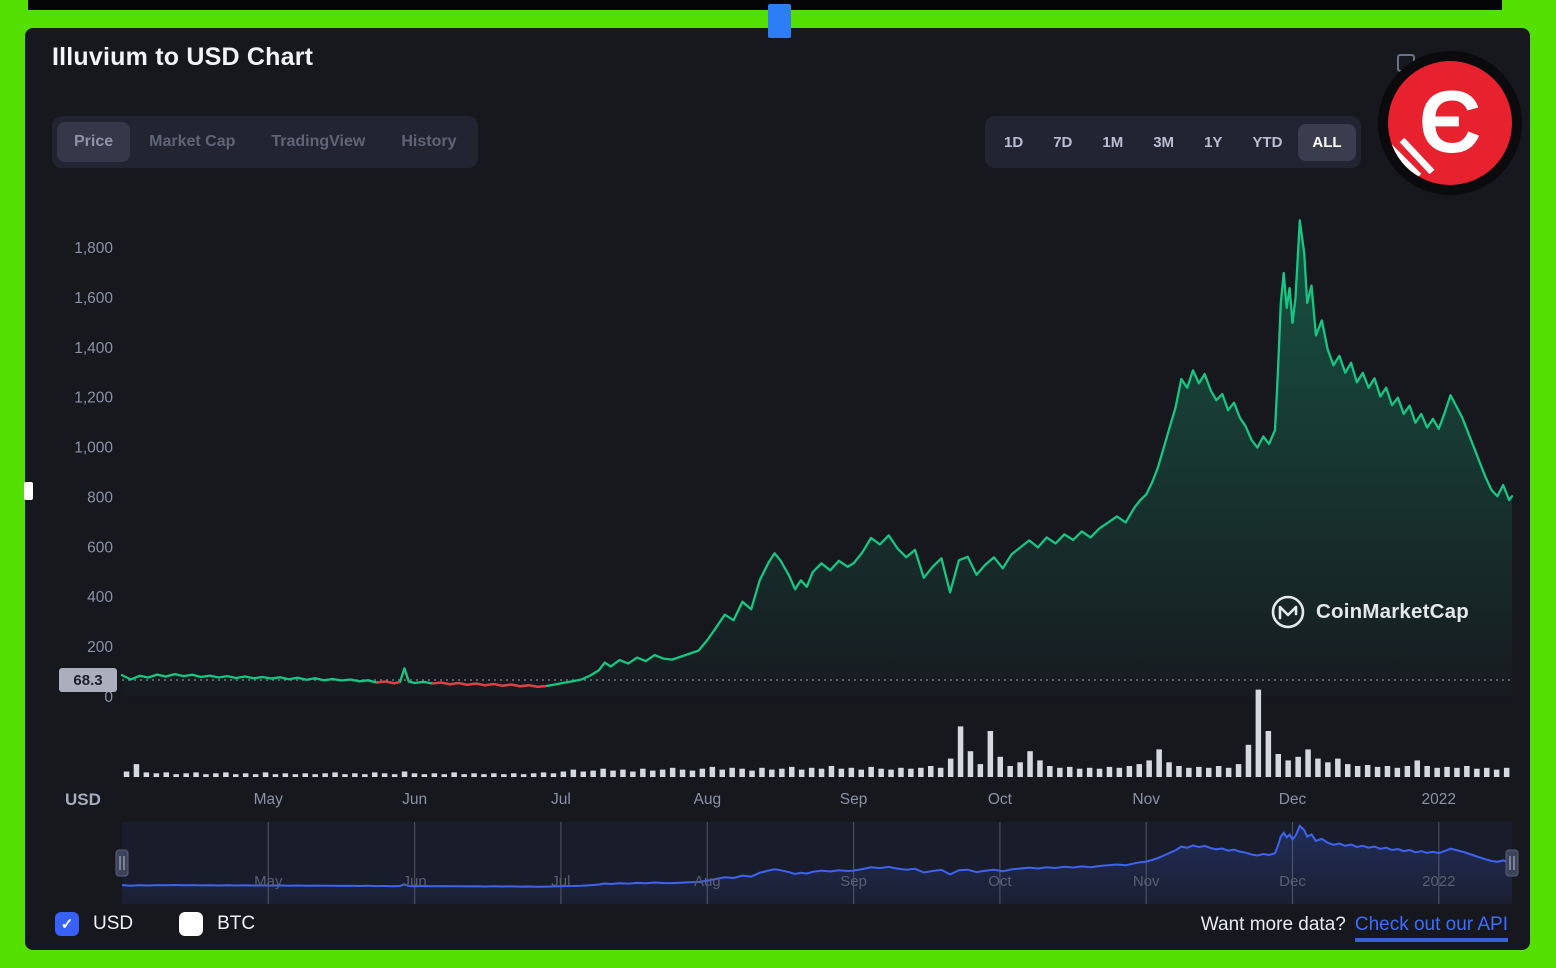  I want to click on y-tick-label: 800, so click(100, 498).